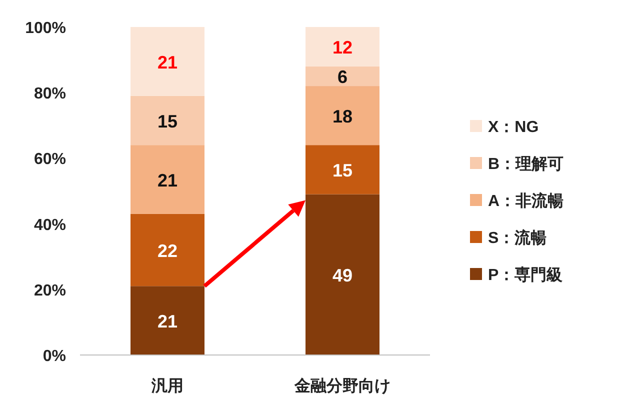 This screenshot has width=637, height=407. Describe the element at coordinates (50, 291) in the screenshot. I see `y-tick-label: 20%` at that location.